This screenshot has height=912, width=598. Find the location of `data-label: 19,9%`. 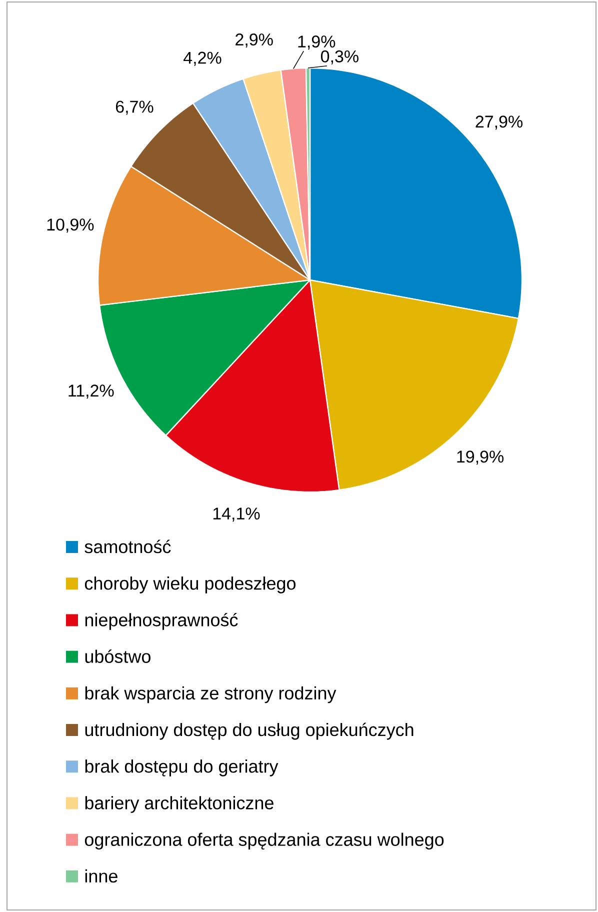

data-label: 19,9% is located at coordinates (480, 457).